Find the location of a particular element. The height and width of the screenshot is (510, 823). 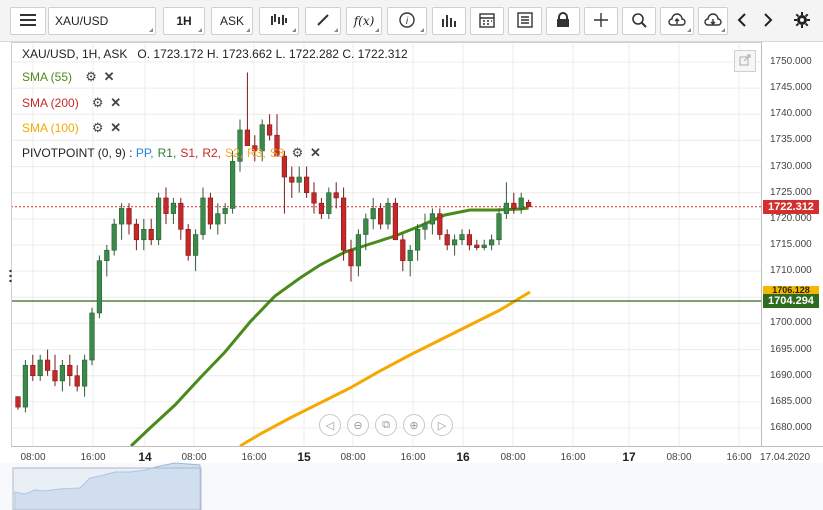

table-button is located at coordinates (525, 21).